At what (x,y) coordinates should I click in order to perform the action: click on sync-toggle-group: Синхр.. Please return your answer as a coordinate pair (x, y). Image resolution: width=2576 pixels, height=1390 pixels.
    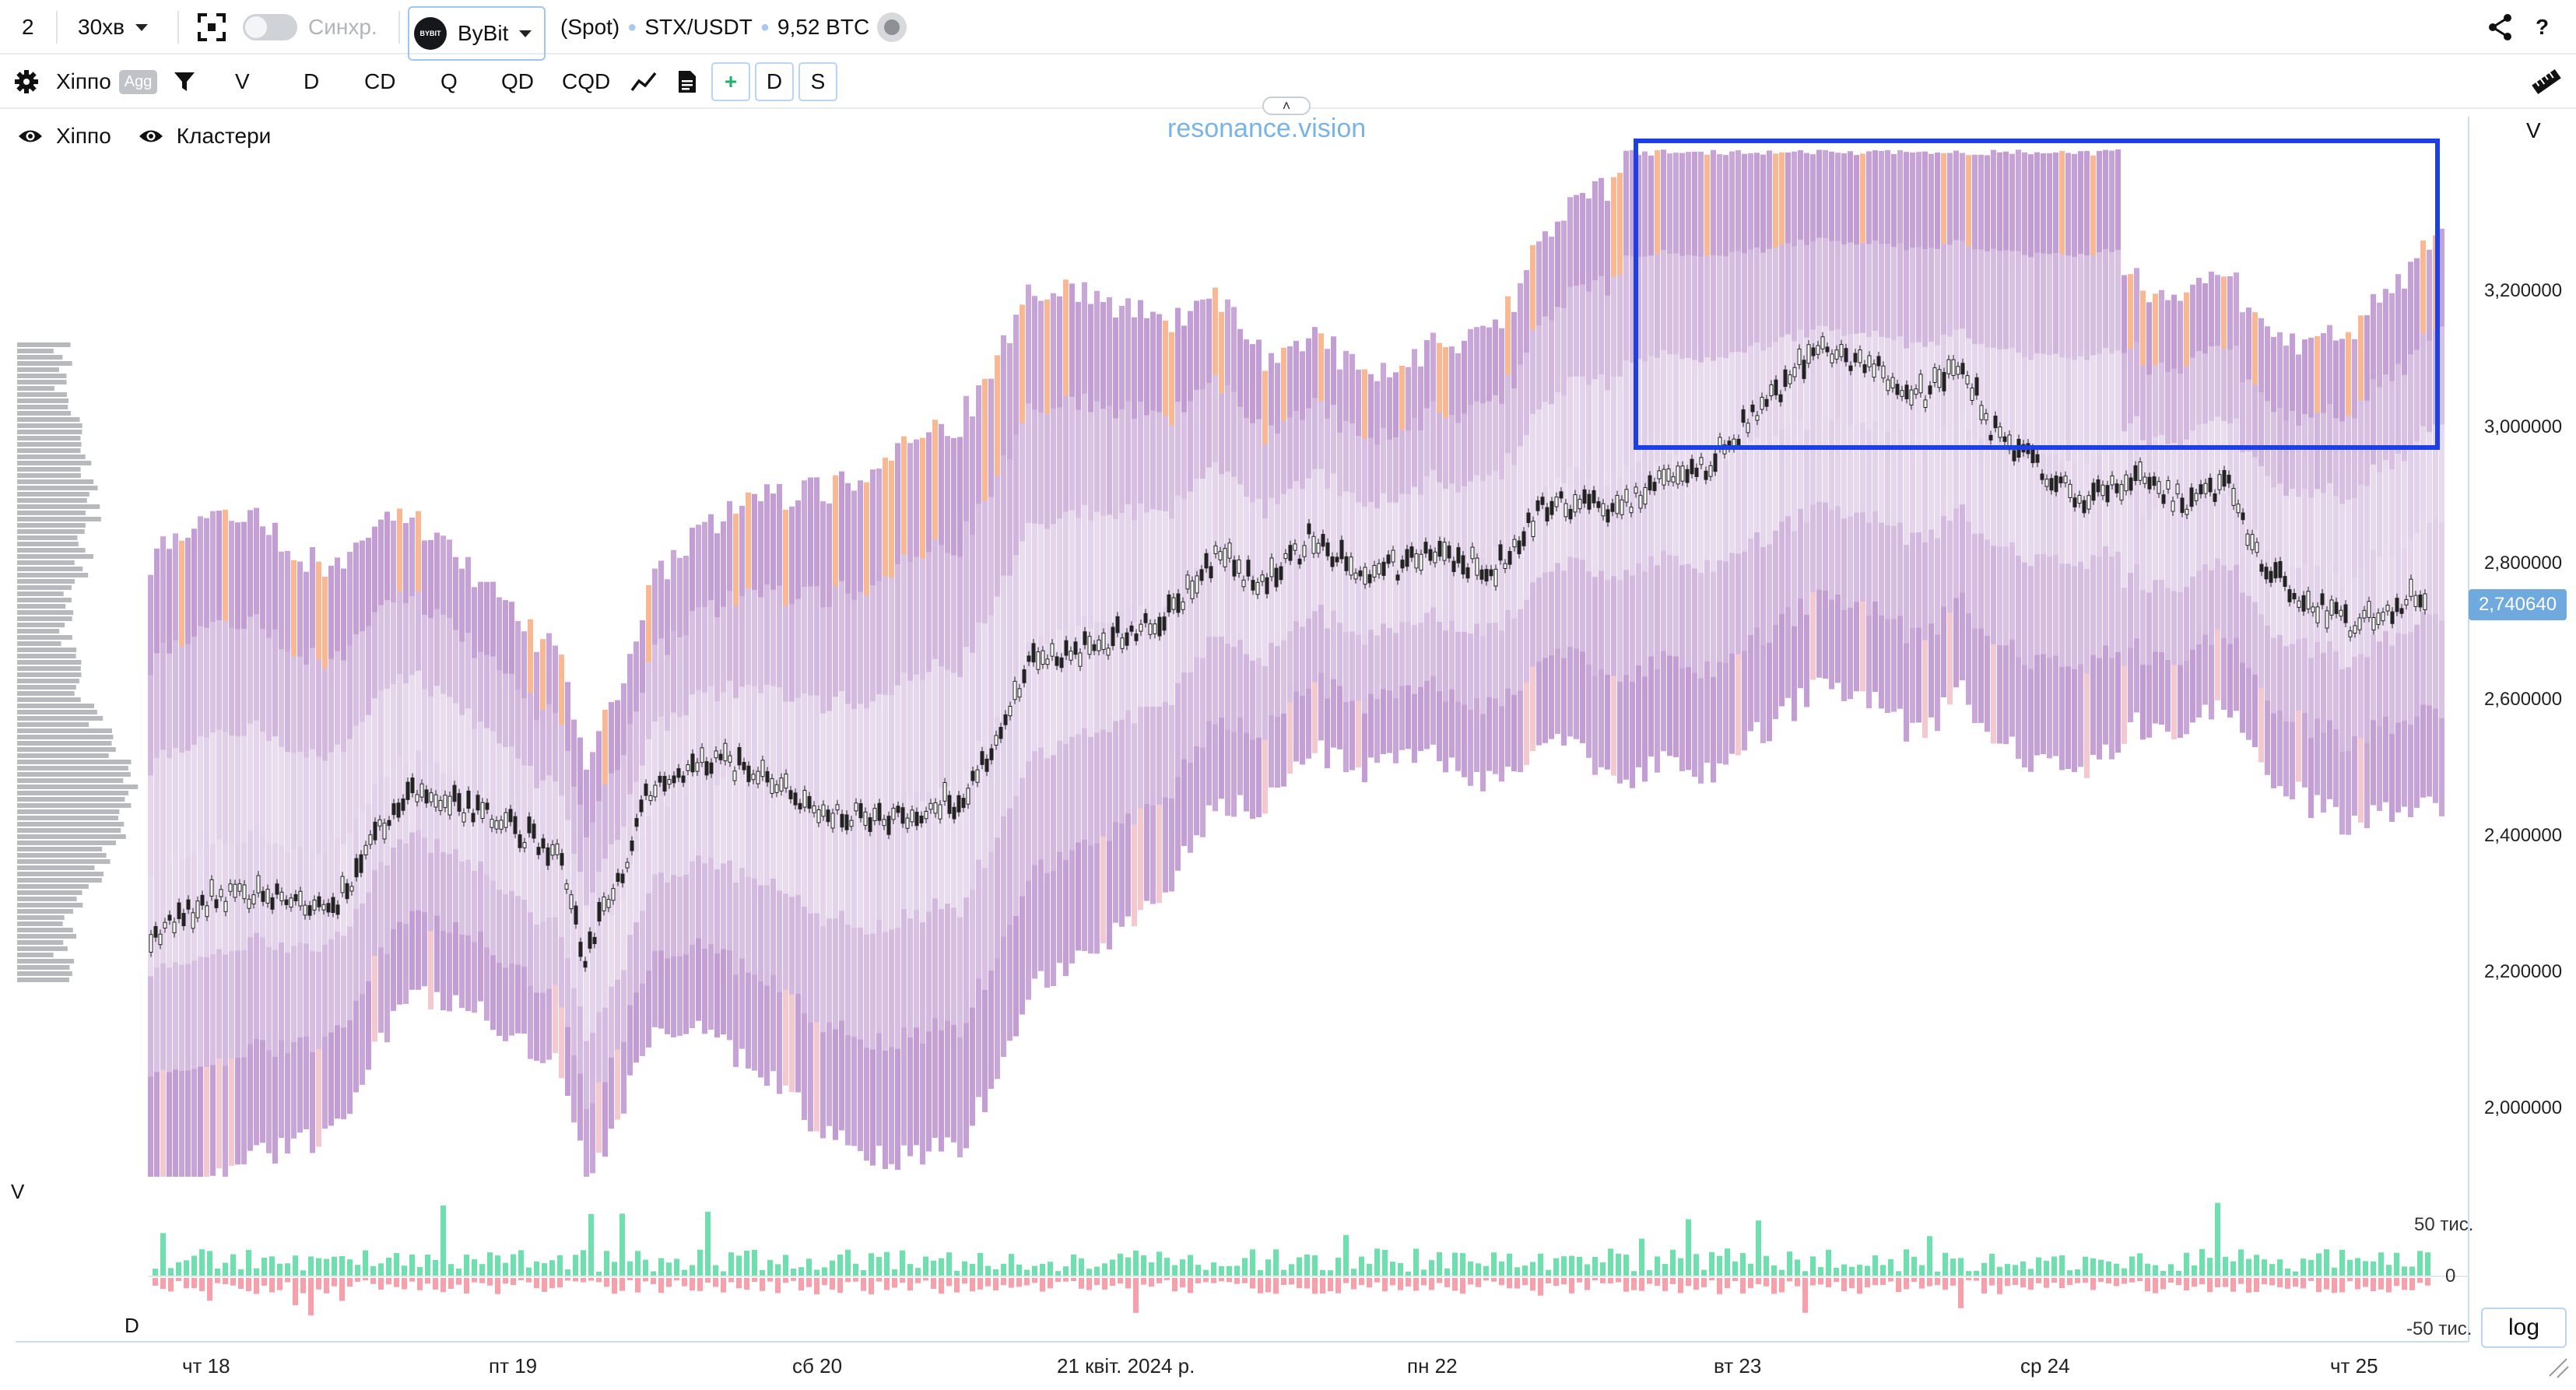
    Looking at the image, I should click on (310, 27).